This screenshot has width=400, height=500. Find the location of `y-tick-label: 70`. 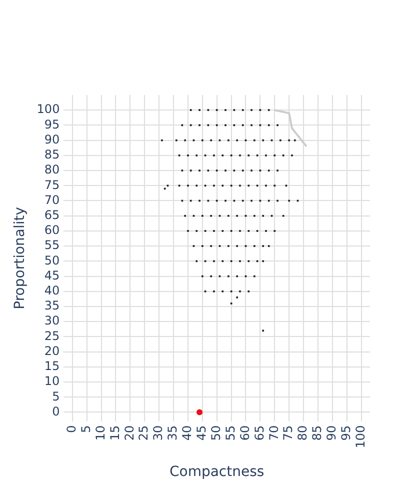

y-tick-label: 70 is located at coordinates (52, 199).